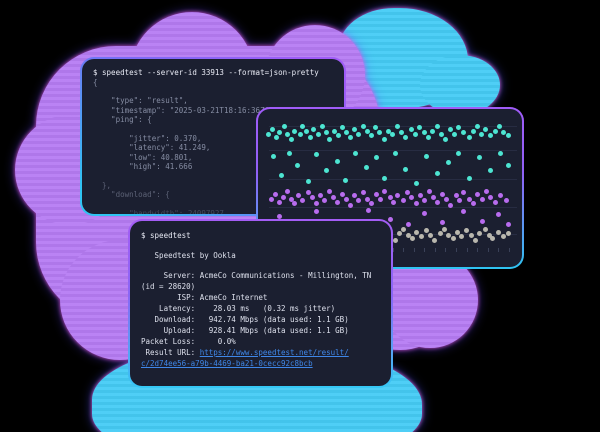 The width and height of the screenshot is (600, 432). Describe the element at coordinates (430, 300) in the screenshot. I see `purple-cloud-bump` at that location.